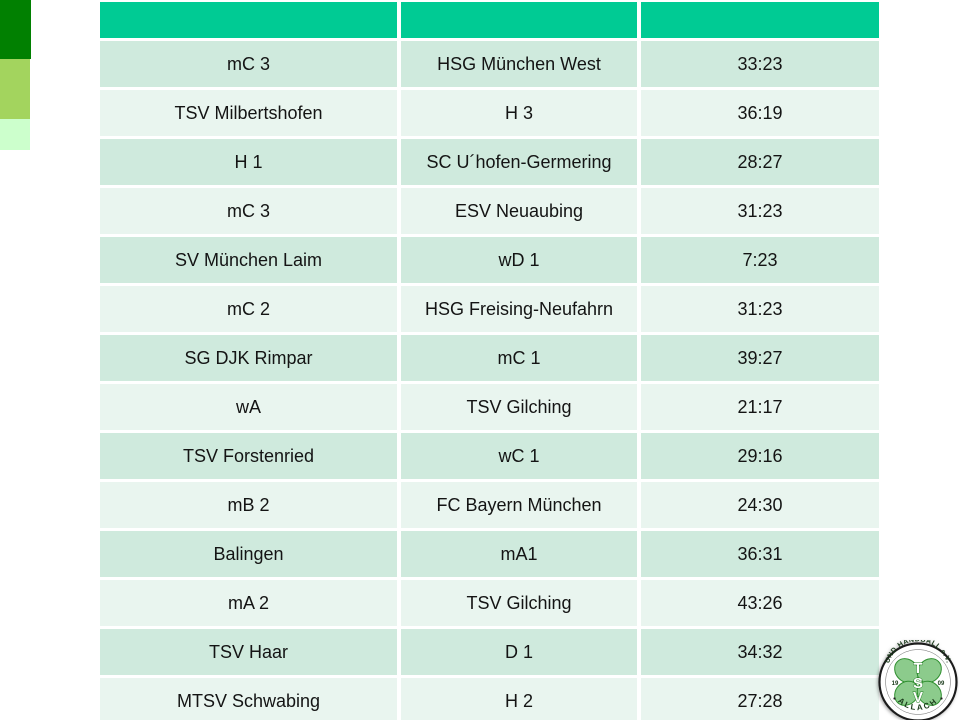 The image size is (960, 720). I want to click on cell-score: 36:31, so click(760, 554).